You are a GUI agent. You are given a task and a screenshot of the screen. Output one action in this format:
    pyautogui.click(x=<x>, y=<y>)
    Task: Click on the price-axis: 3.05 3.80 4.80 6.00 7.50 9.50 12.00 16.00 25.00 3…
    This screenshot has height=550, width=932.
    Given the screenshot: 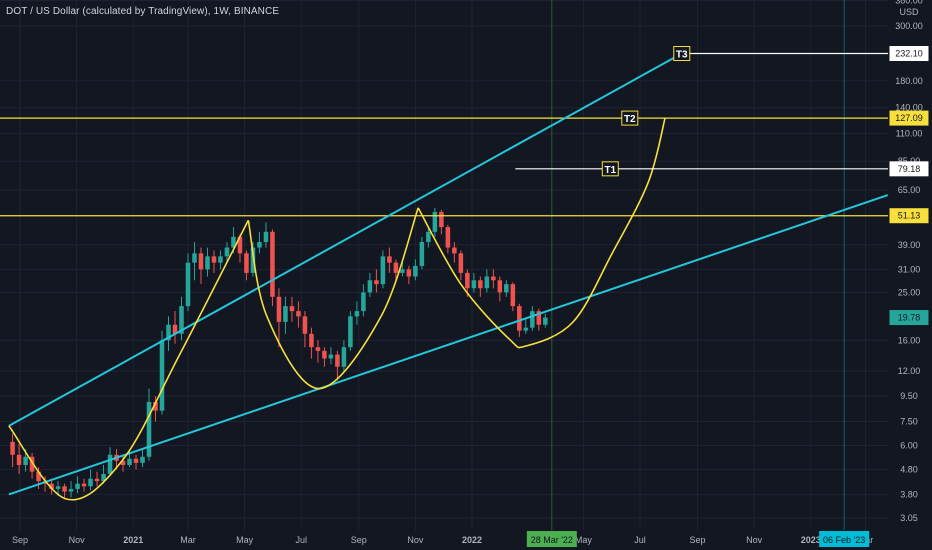 What is the action you would take?
    pyautogui.click(x=909, y=261)
    